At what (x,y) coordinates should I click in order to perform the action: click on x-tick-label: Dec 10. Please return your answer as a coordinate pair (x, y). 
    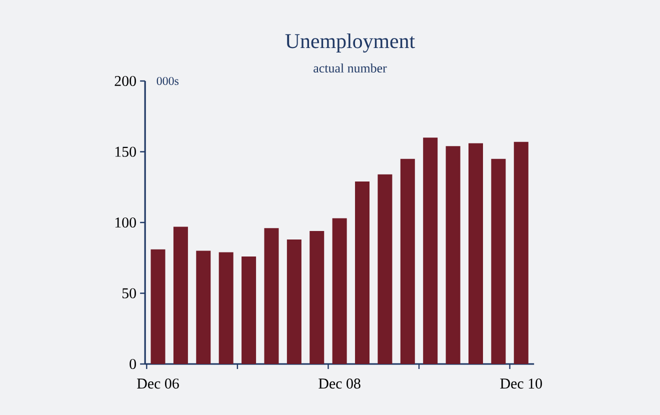
    Looking at the image, I should click on (521, 383).